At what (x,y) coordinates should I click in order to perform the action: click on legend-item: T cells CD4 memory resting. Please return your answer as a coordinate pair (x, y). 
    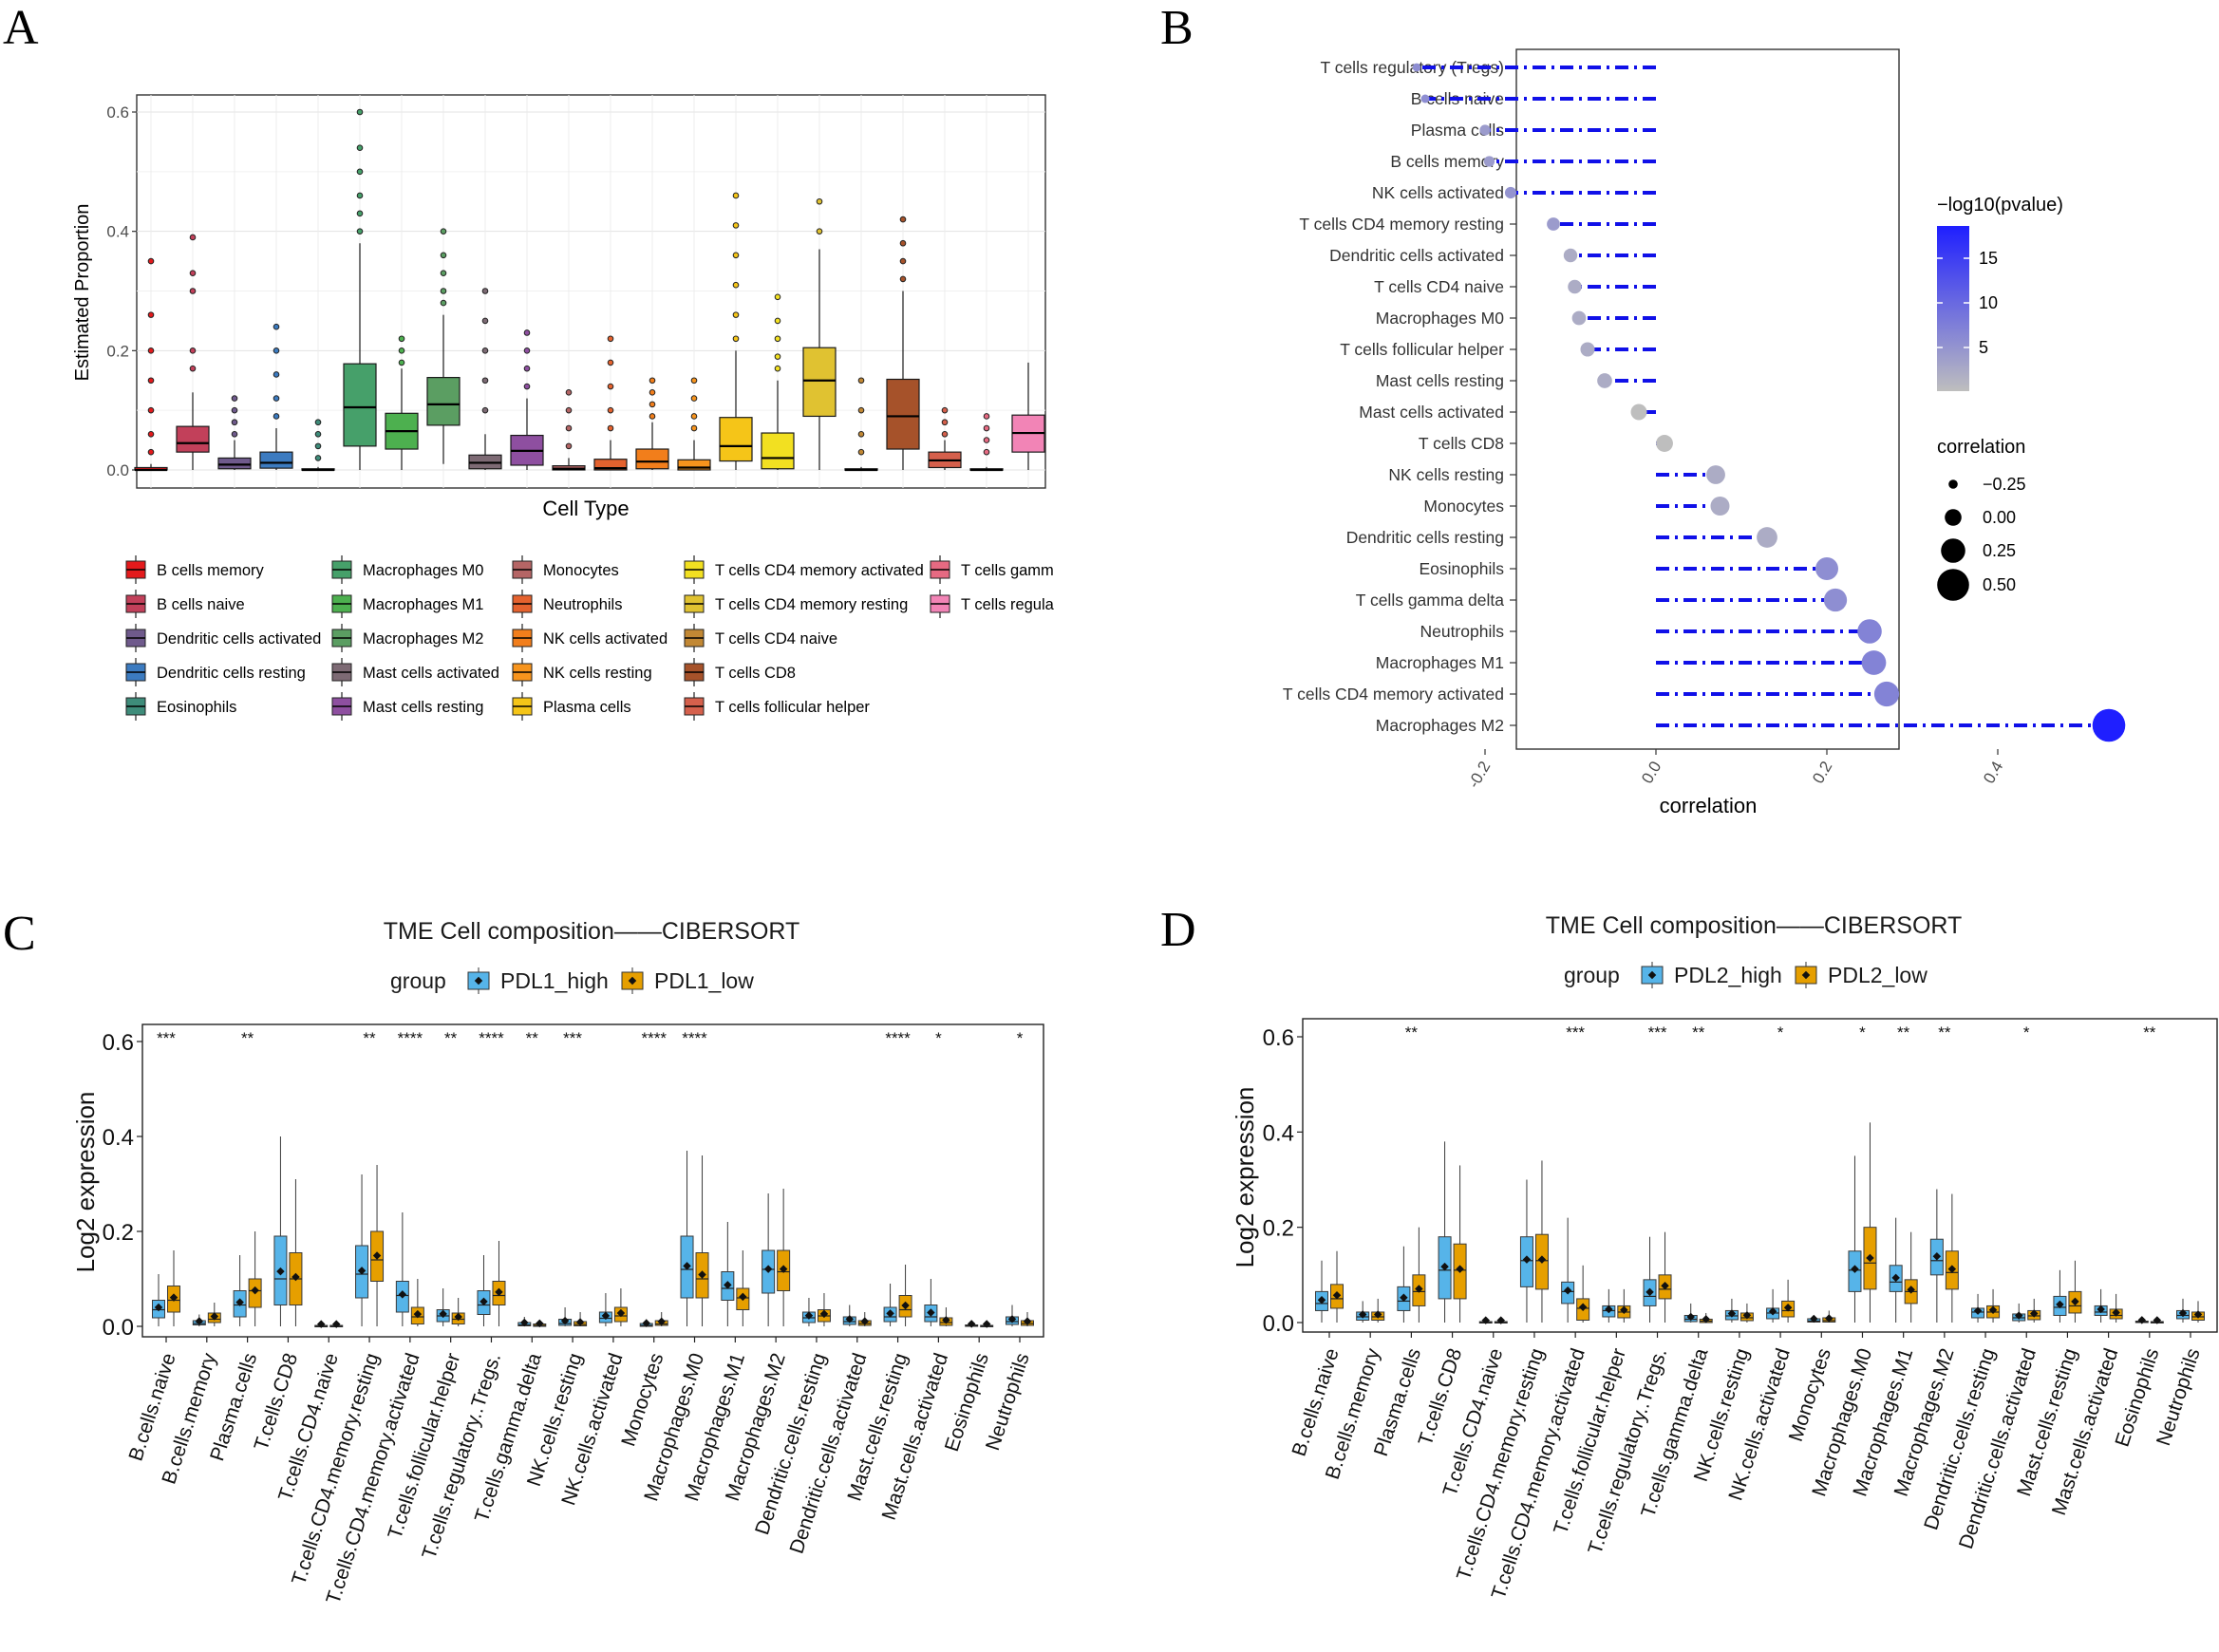
    Looking at the image, I should click on (796, 604).